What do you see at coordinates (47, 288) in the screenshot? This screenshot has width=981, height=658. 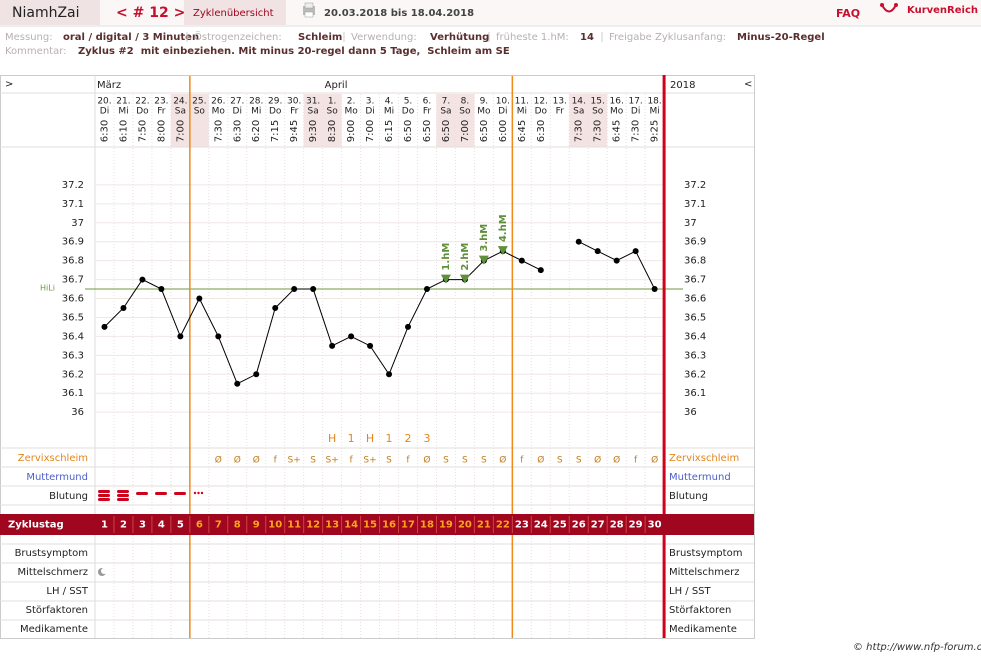 I see `hiline-label: HiLi` at bounding box center [47, 288].